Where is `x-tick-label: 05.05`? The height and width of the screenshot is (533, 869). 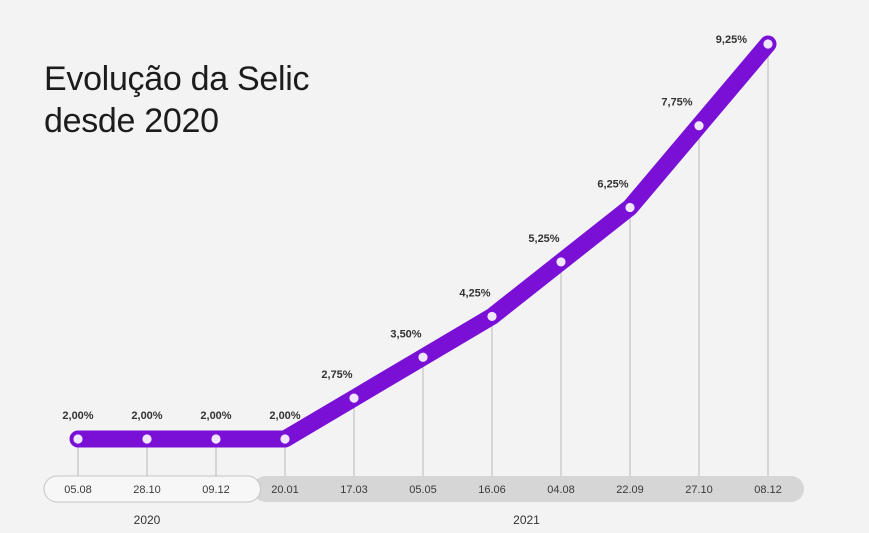
x-tick-label: 05.05 is located at coordinates (423, 490).